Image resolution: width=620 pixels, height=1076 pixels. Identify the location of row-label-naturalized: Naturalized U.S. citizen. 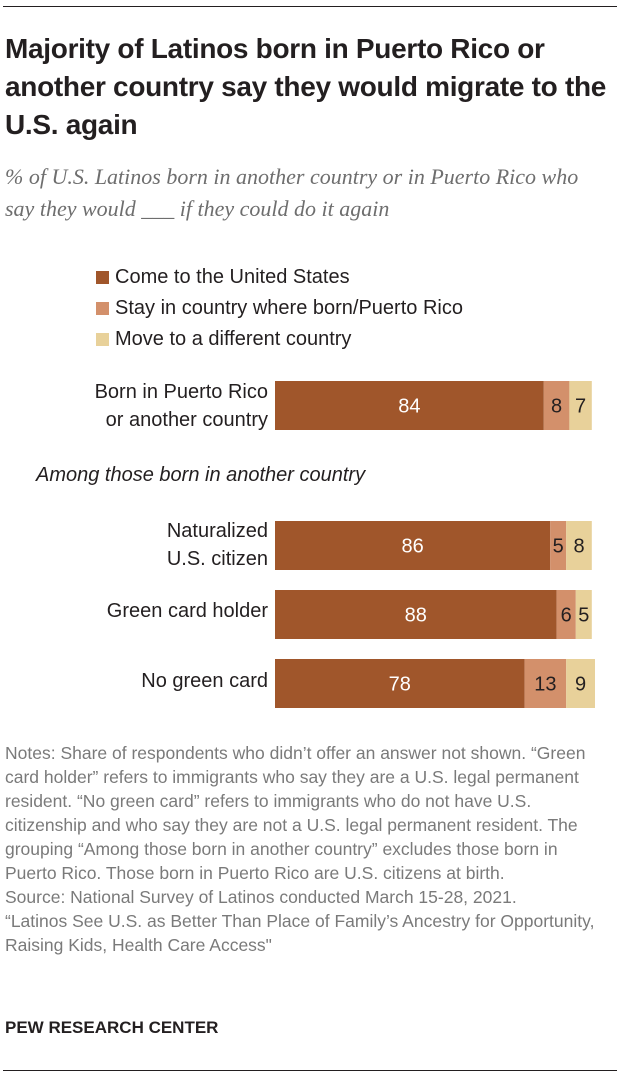
(217, 545).